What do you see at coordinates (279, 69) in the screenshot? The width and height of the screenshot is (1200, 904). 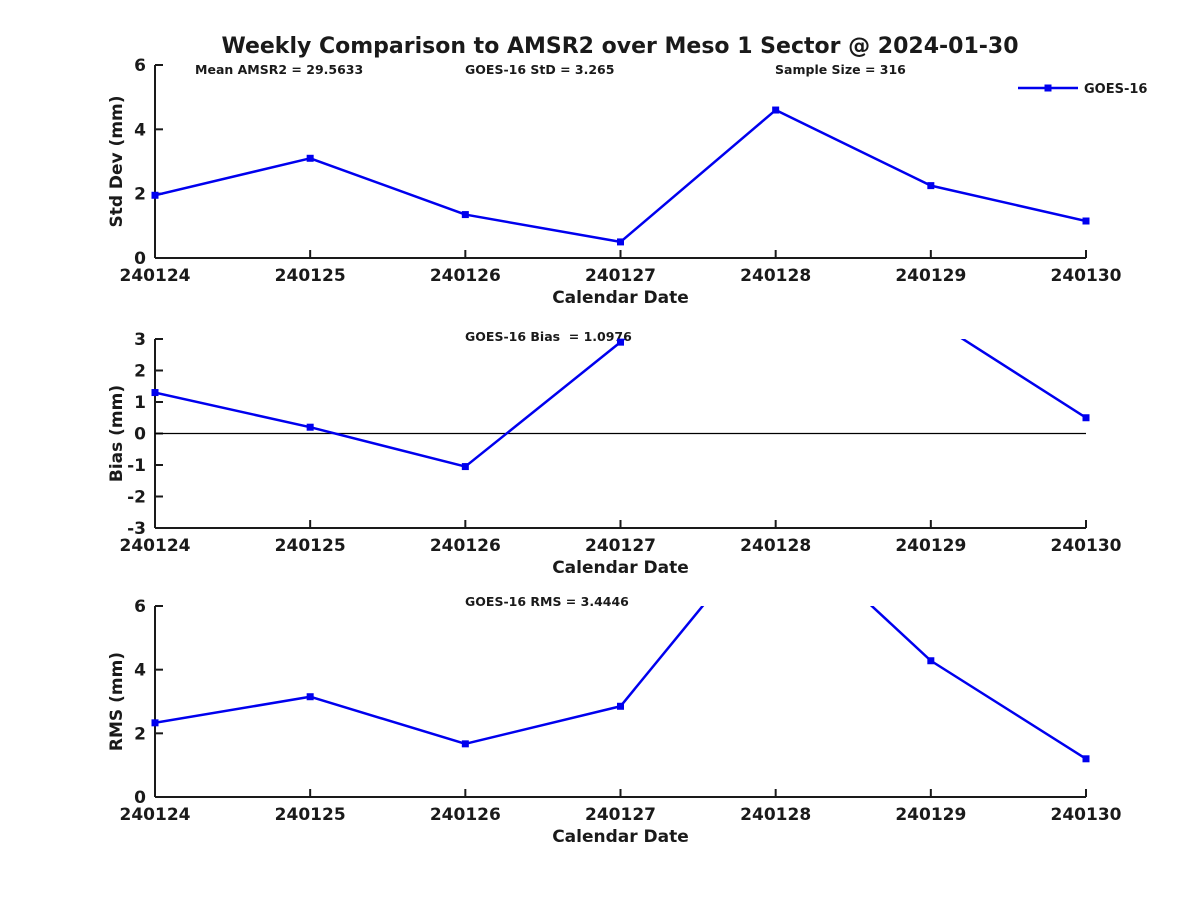 I see `annotation-text: Mean AMSR2 = 29.5633` at bounding box center [279, 69].